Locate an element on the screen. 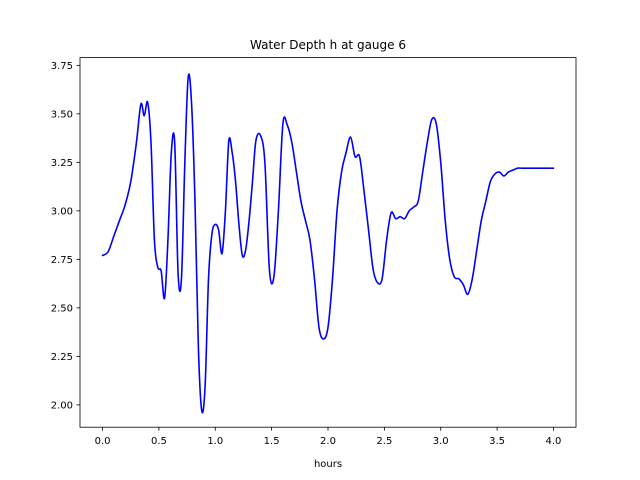 The height and width of the screenshot is (480, 640). x-axis: 0.0 0.5 1.0 1.5 2.0 2.5 3.0 3.5 4.0 is located at coordinates (328, 437).